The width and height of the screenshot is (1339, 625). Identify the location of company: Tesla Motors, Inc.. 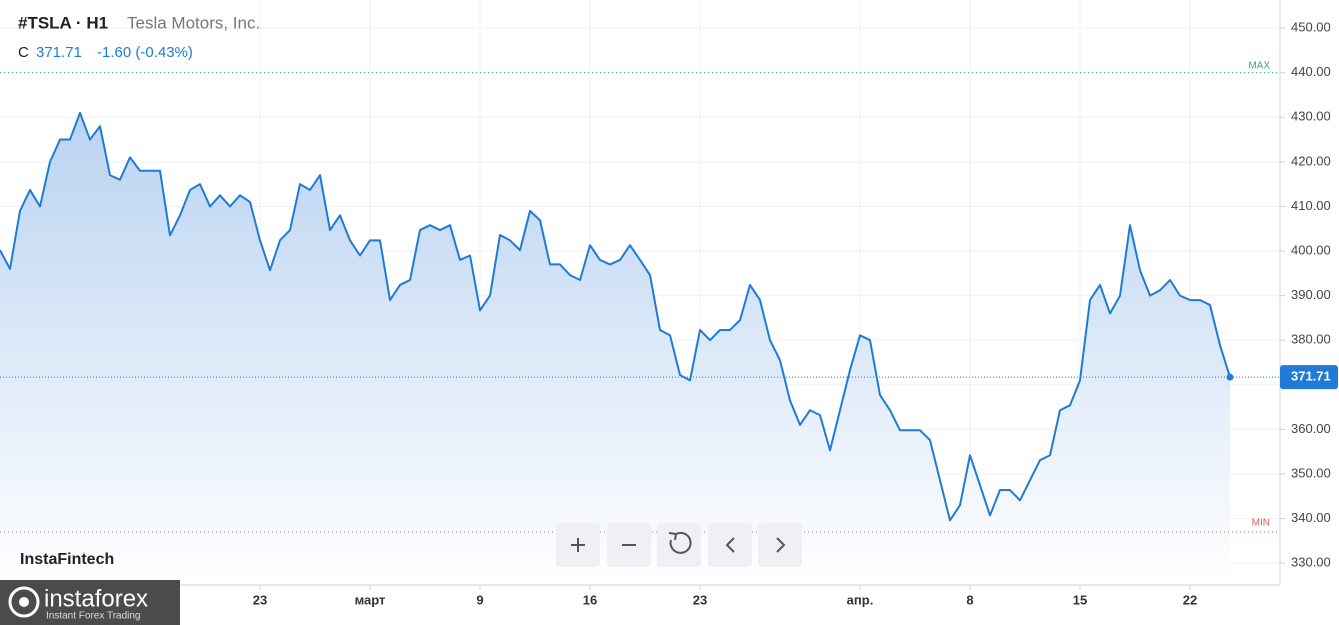
(193, 22).